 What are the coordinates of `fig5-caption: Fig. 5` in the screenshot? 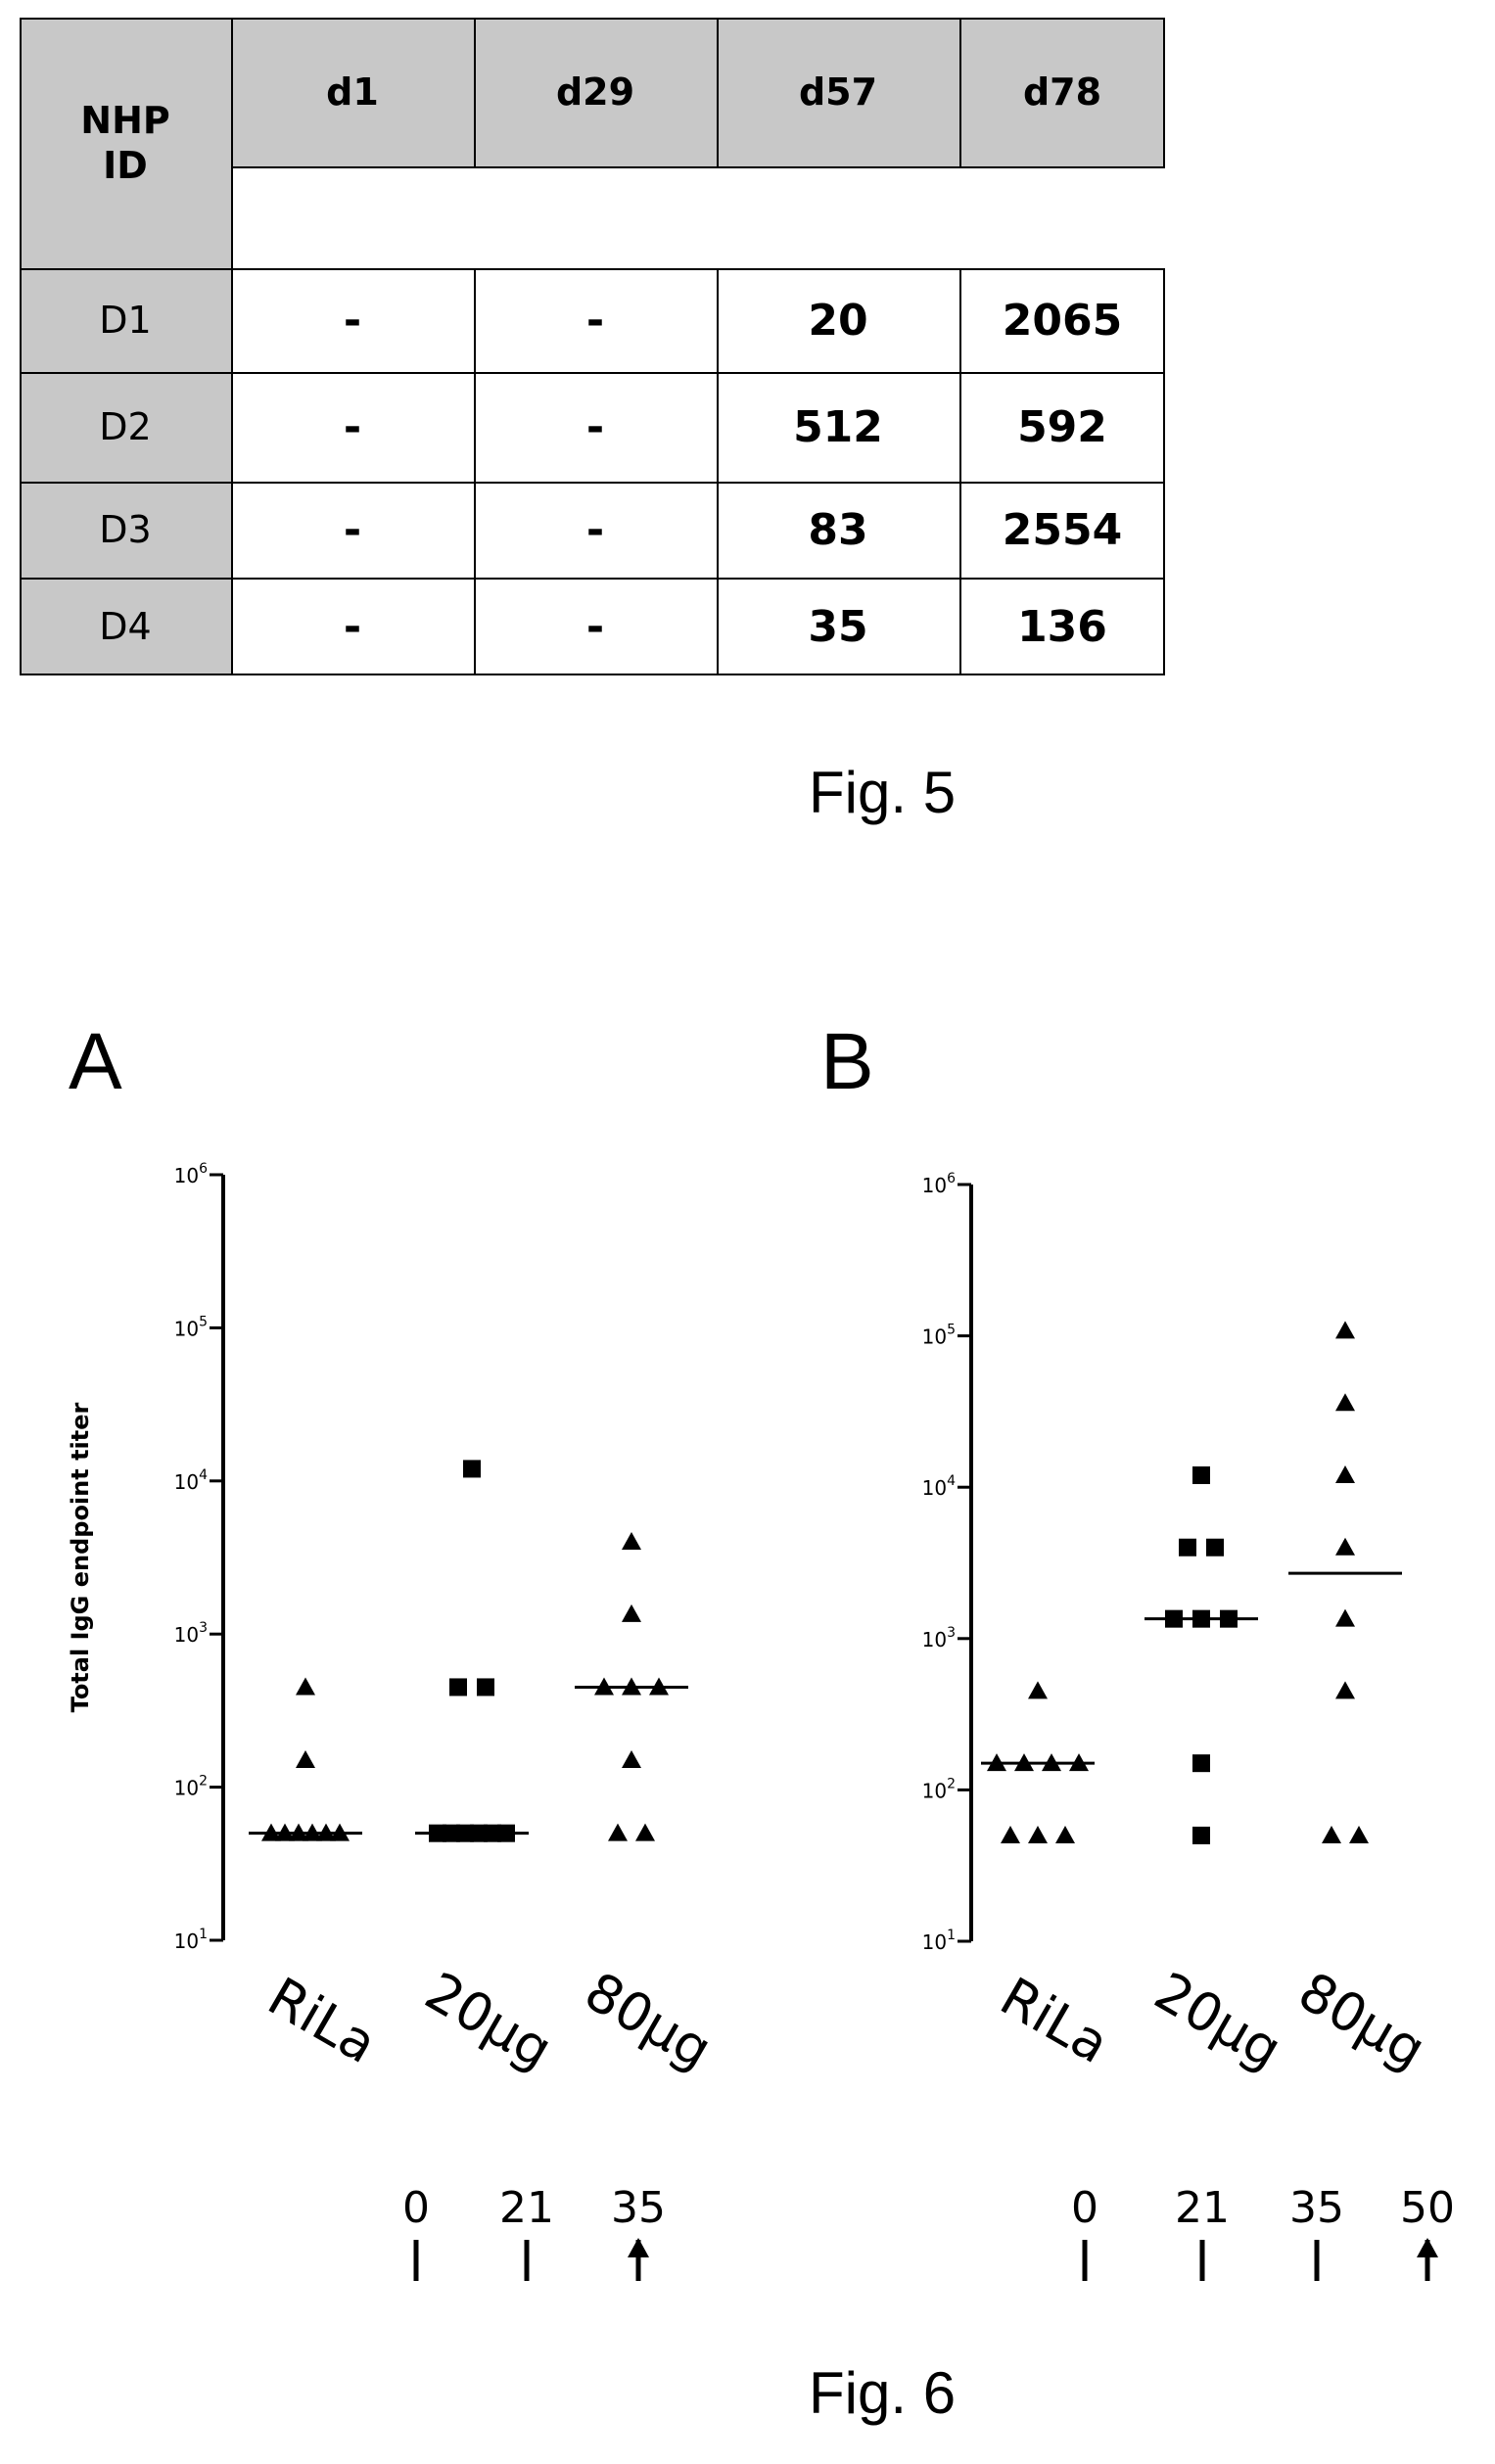 It's located at (883, 792).